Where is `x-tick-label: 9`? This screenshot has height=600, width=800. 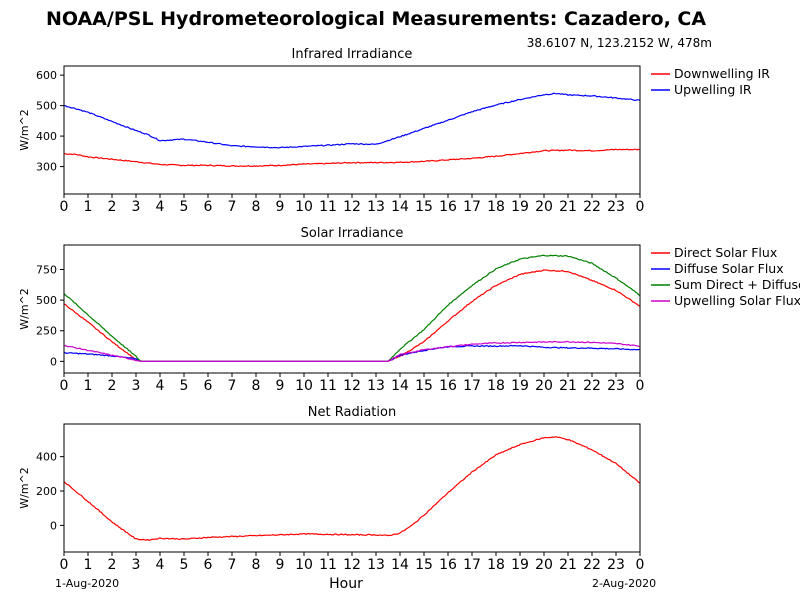 x-tick-label: 9 is located at coordinates (280, 207).